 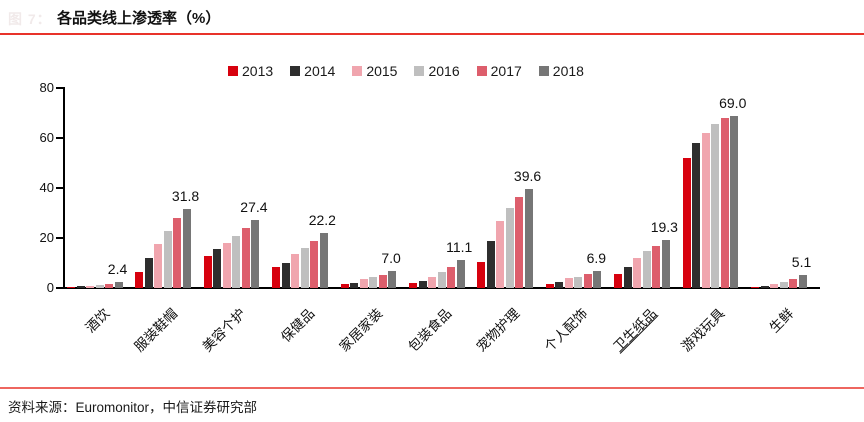 What do you see at coordinates (481, 274) in the screenshot?
I see `bar-宠物护理-2013` at bounding box center [481, 274].